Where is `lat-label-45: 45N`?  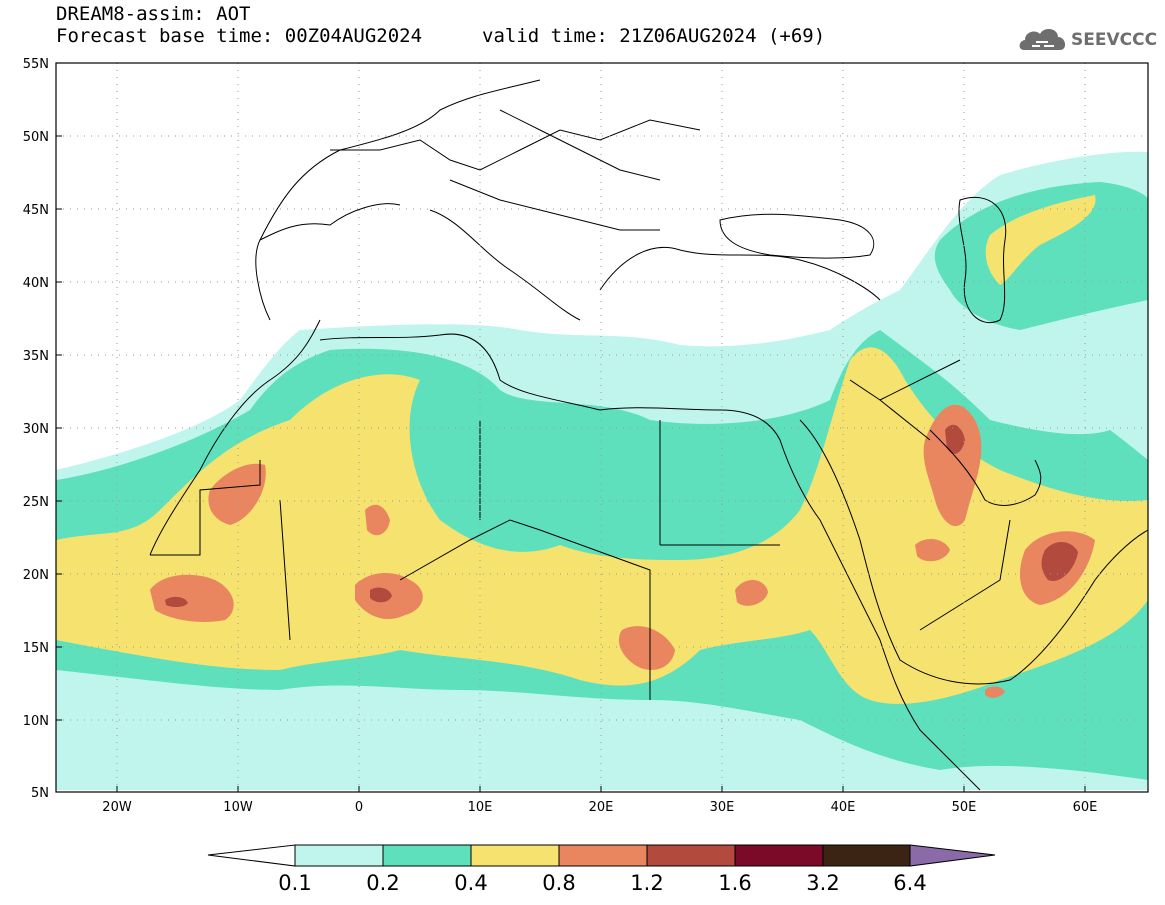
lat-label-45: 45N is located at coordinates (36, 210).